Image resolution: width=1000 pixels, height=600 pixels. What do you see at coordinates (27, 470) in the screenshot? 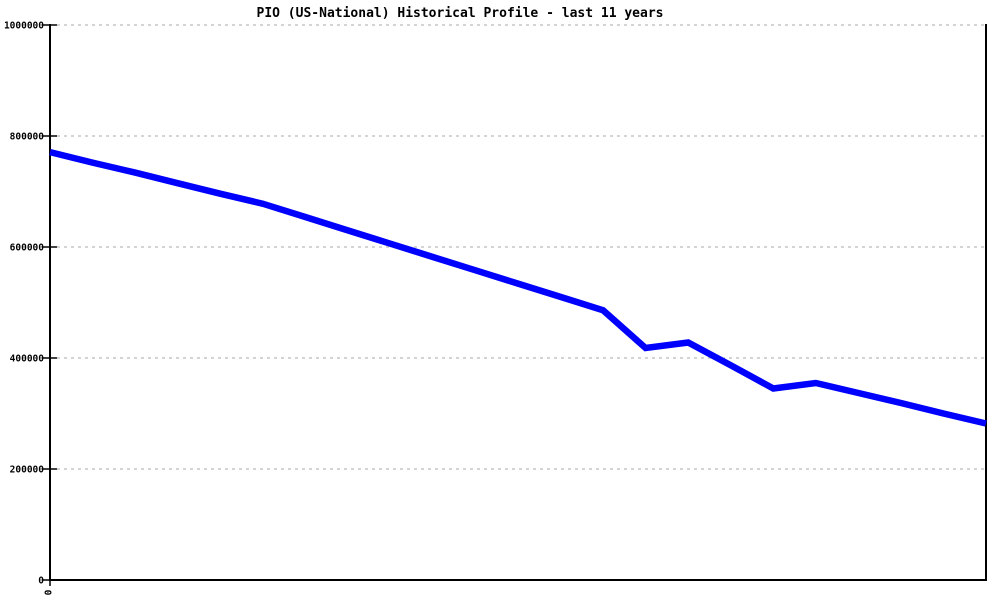
I see `y-tick-label: 200000` at bounding box center [27, 470].